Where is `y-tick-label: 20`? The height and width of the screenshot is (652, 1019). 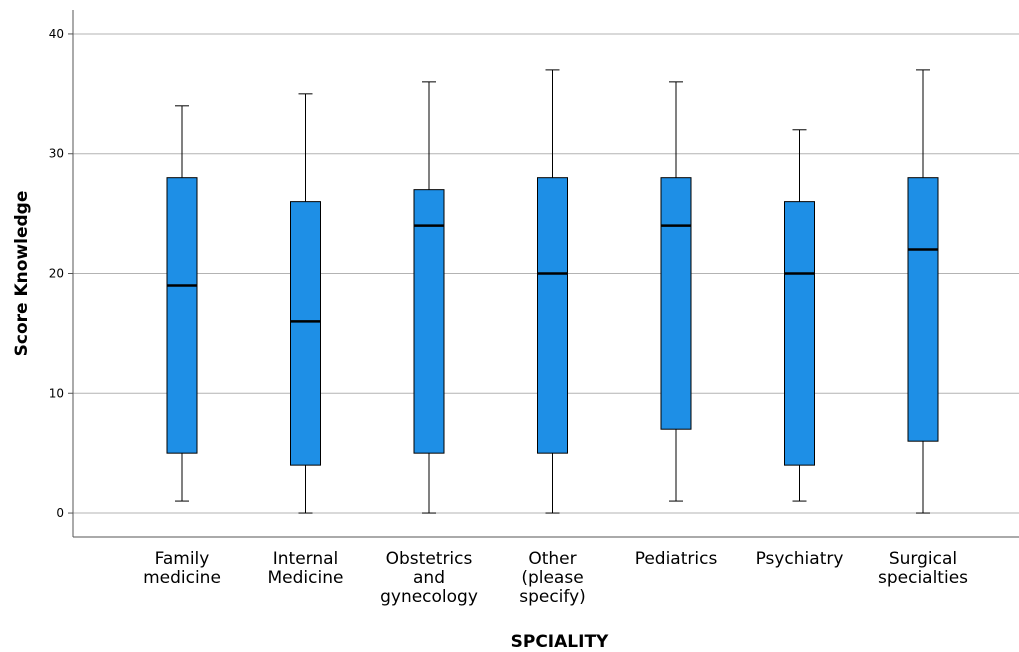 y-tick-label: 20 is located at coordinates (56, 274).